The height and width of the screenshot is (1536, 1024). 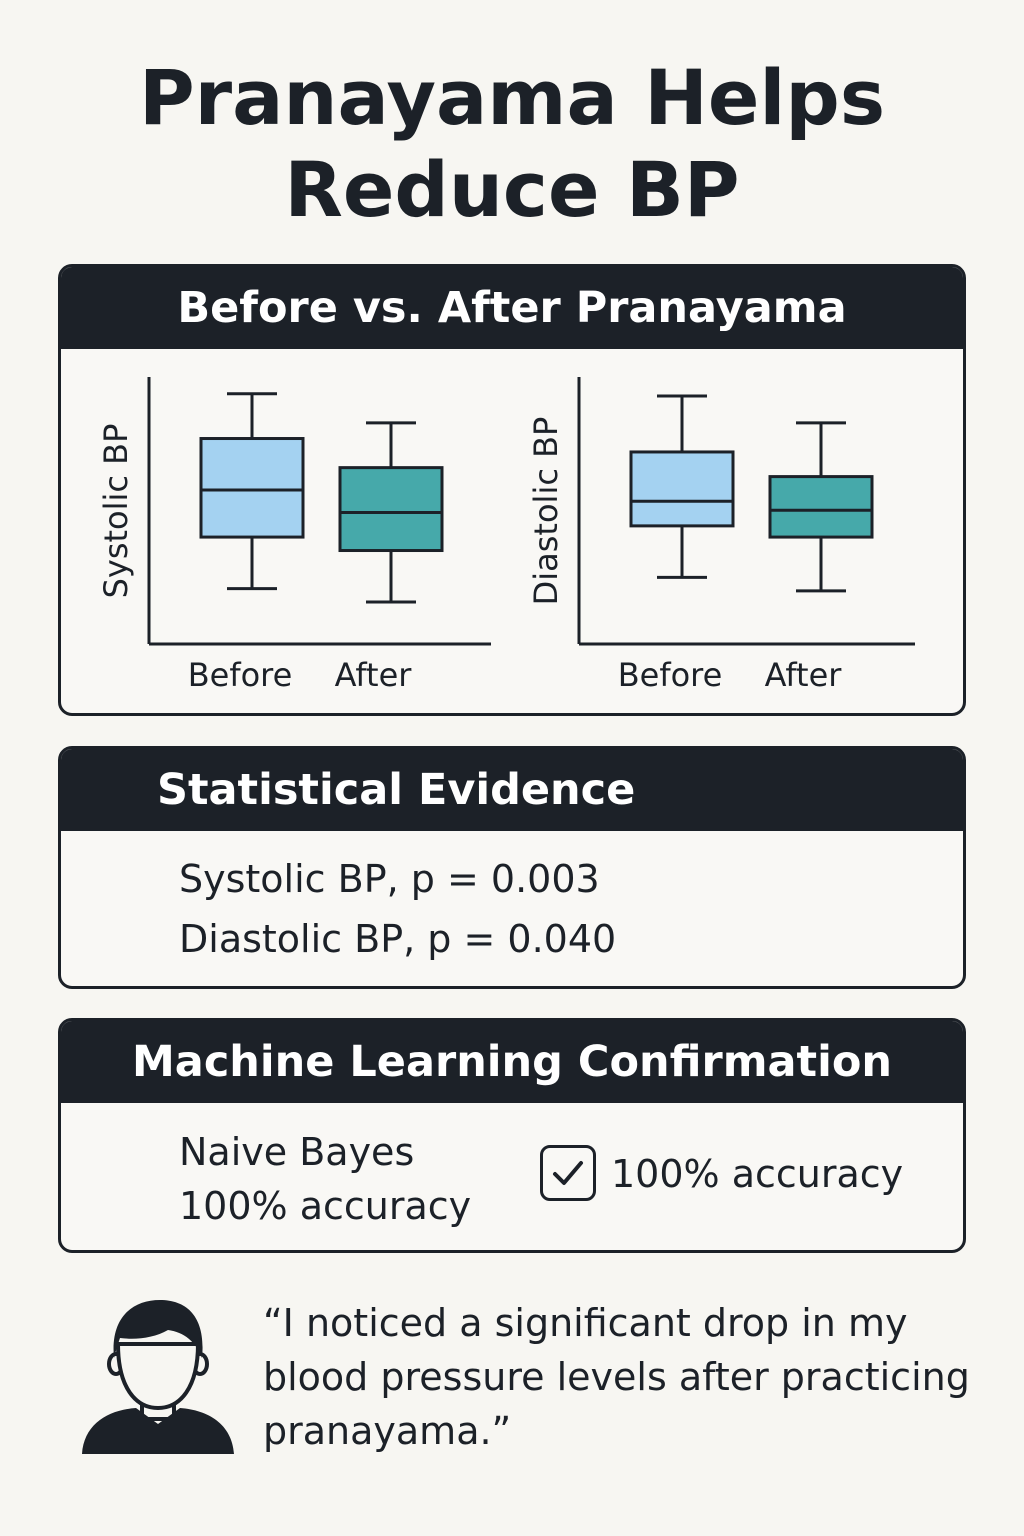 I want to click on model-name: Naive Bayes, so click(x=297, y=1152).